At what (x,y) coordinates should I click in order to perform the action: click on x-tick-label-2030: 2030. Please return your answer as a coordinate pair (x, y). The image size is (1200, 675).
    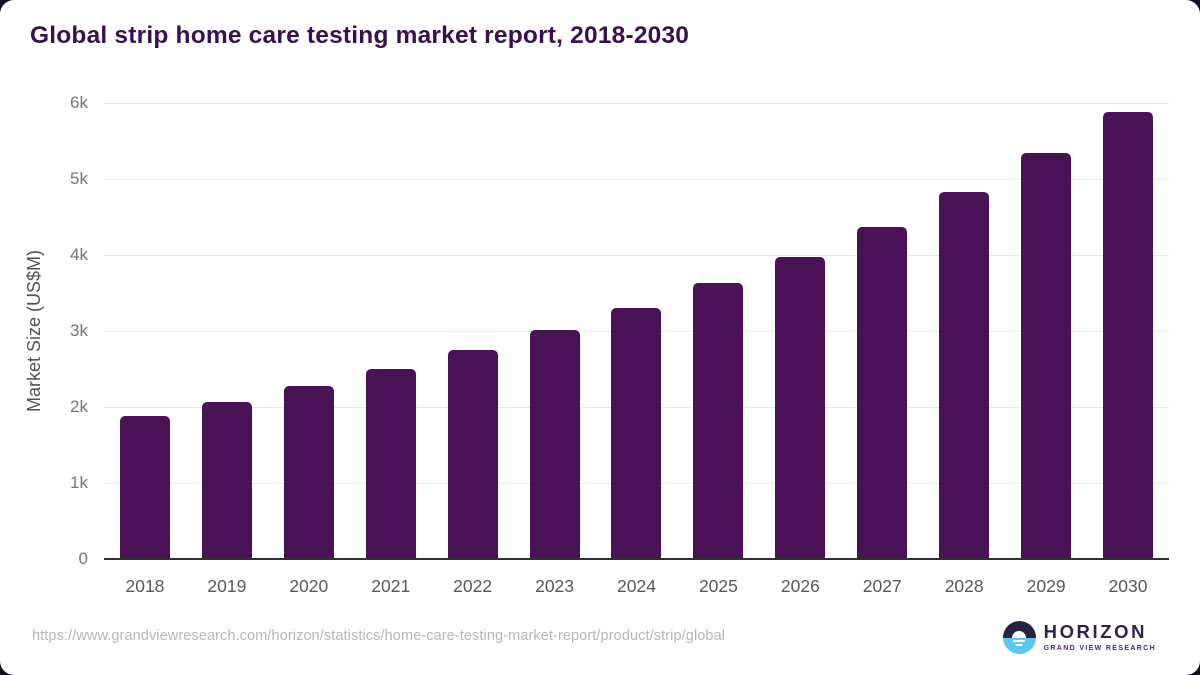
    Looking at the image, I should click on (1128, 586).